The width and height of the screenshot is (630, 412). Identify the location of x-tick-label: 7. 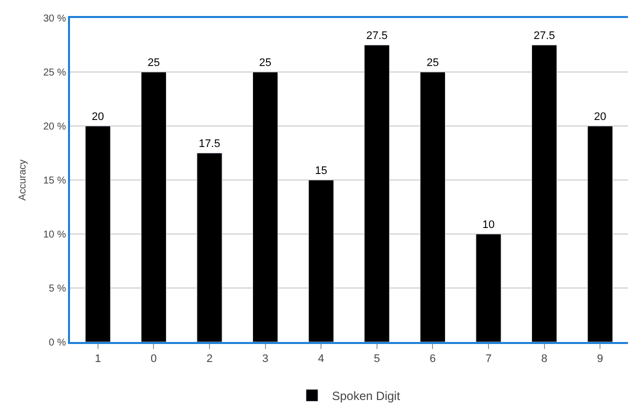
(488, 359).